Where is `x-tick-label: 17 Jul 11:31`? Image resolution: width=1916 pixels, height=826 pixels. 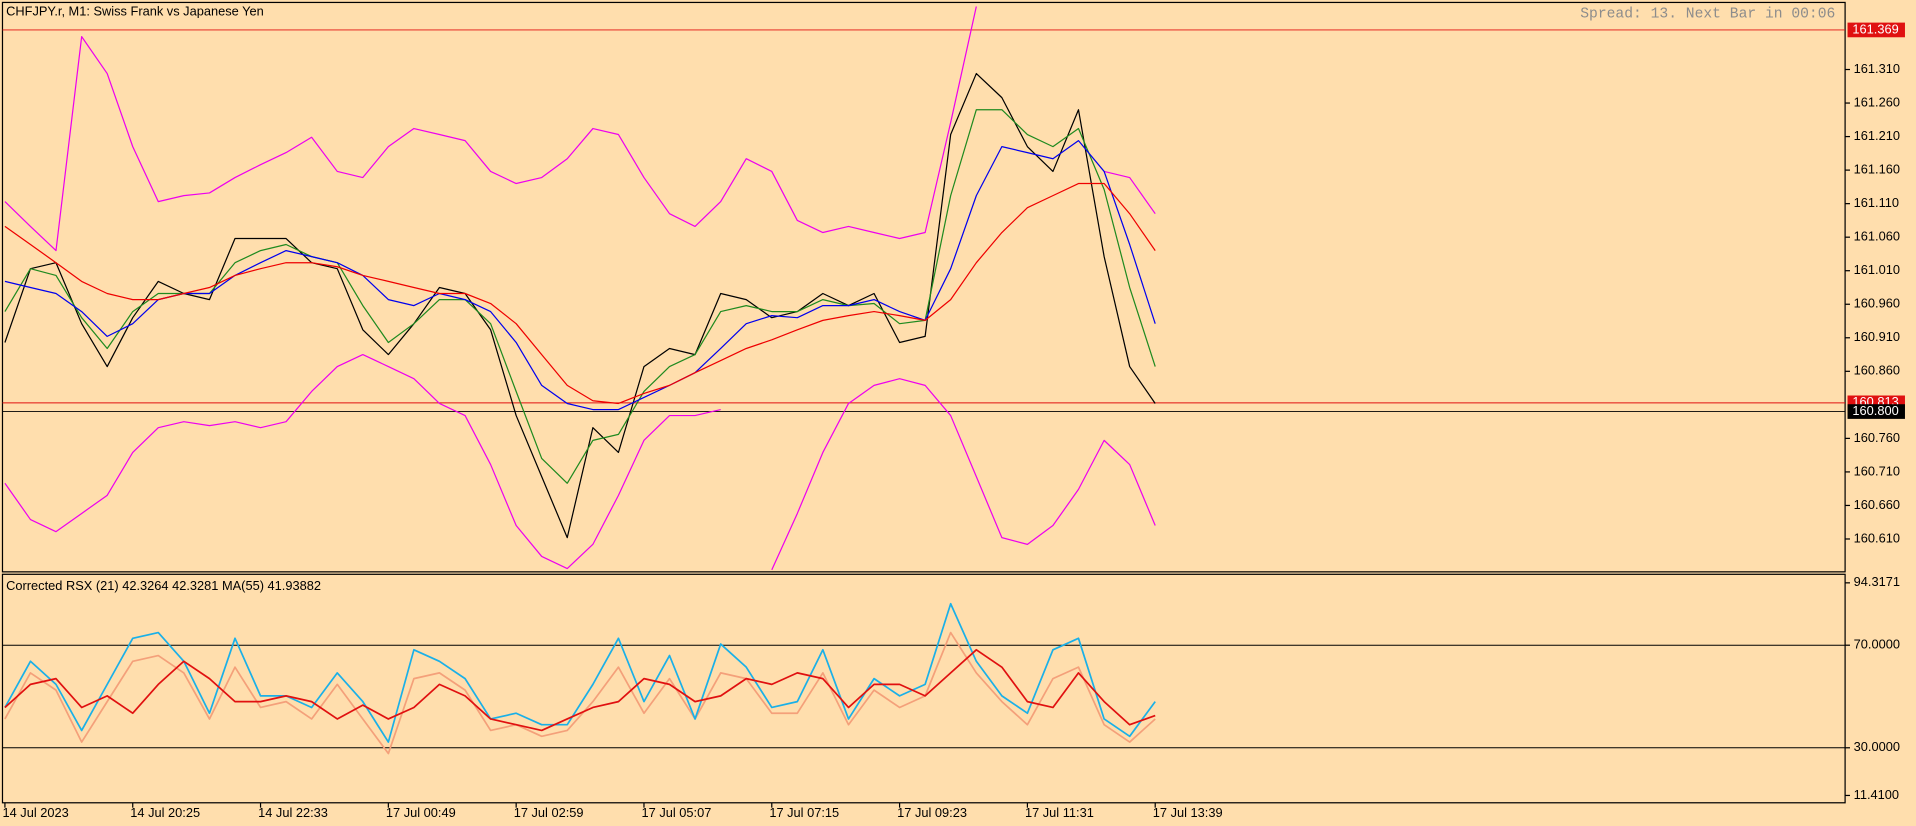
x-tick-label: 17 Jul 11:31 is located at coordinates (1059, 812).